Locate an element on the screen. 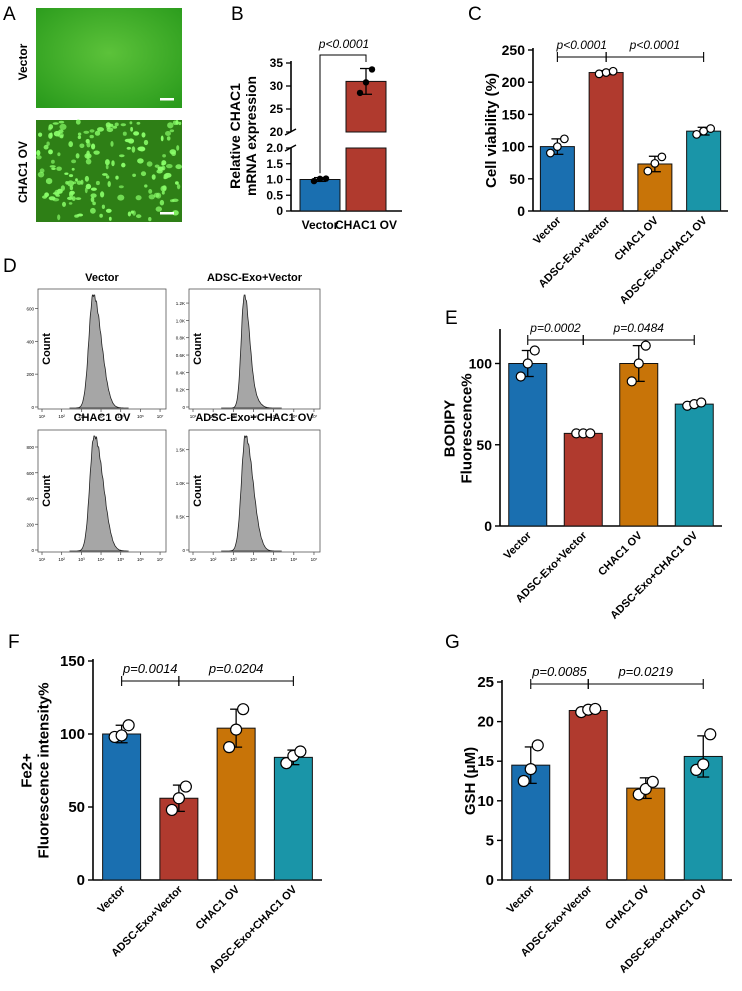 The image size is (742, 991). y-tick-label: 5 is located at coordinates (490, 840).